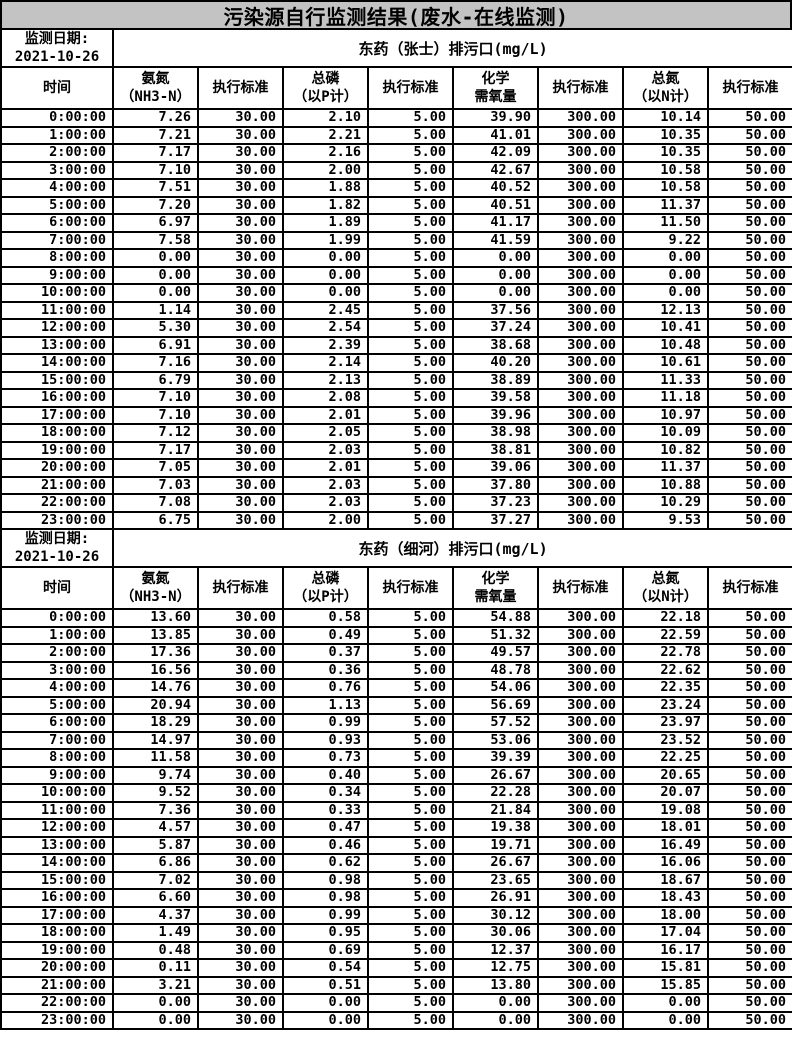  Describe the element at coordinates (665, 579) in the screenshot. I see `col-header-tn-line1: 总氮` at that location.